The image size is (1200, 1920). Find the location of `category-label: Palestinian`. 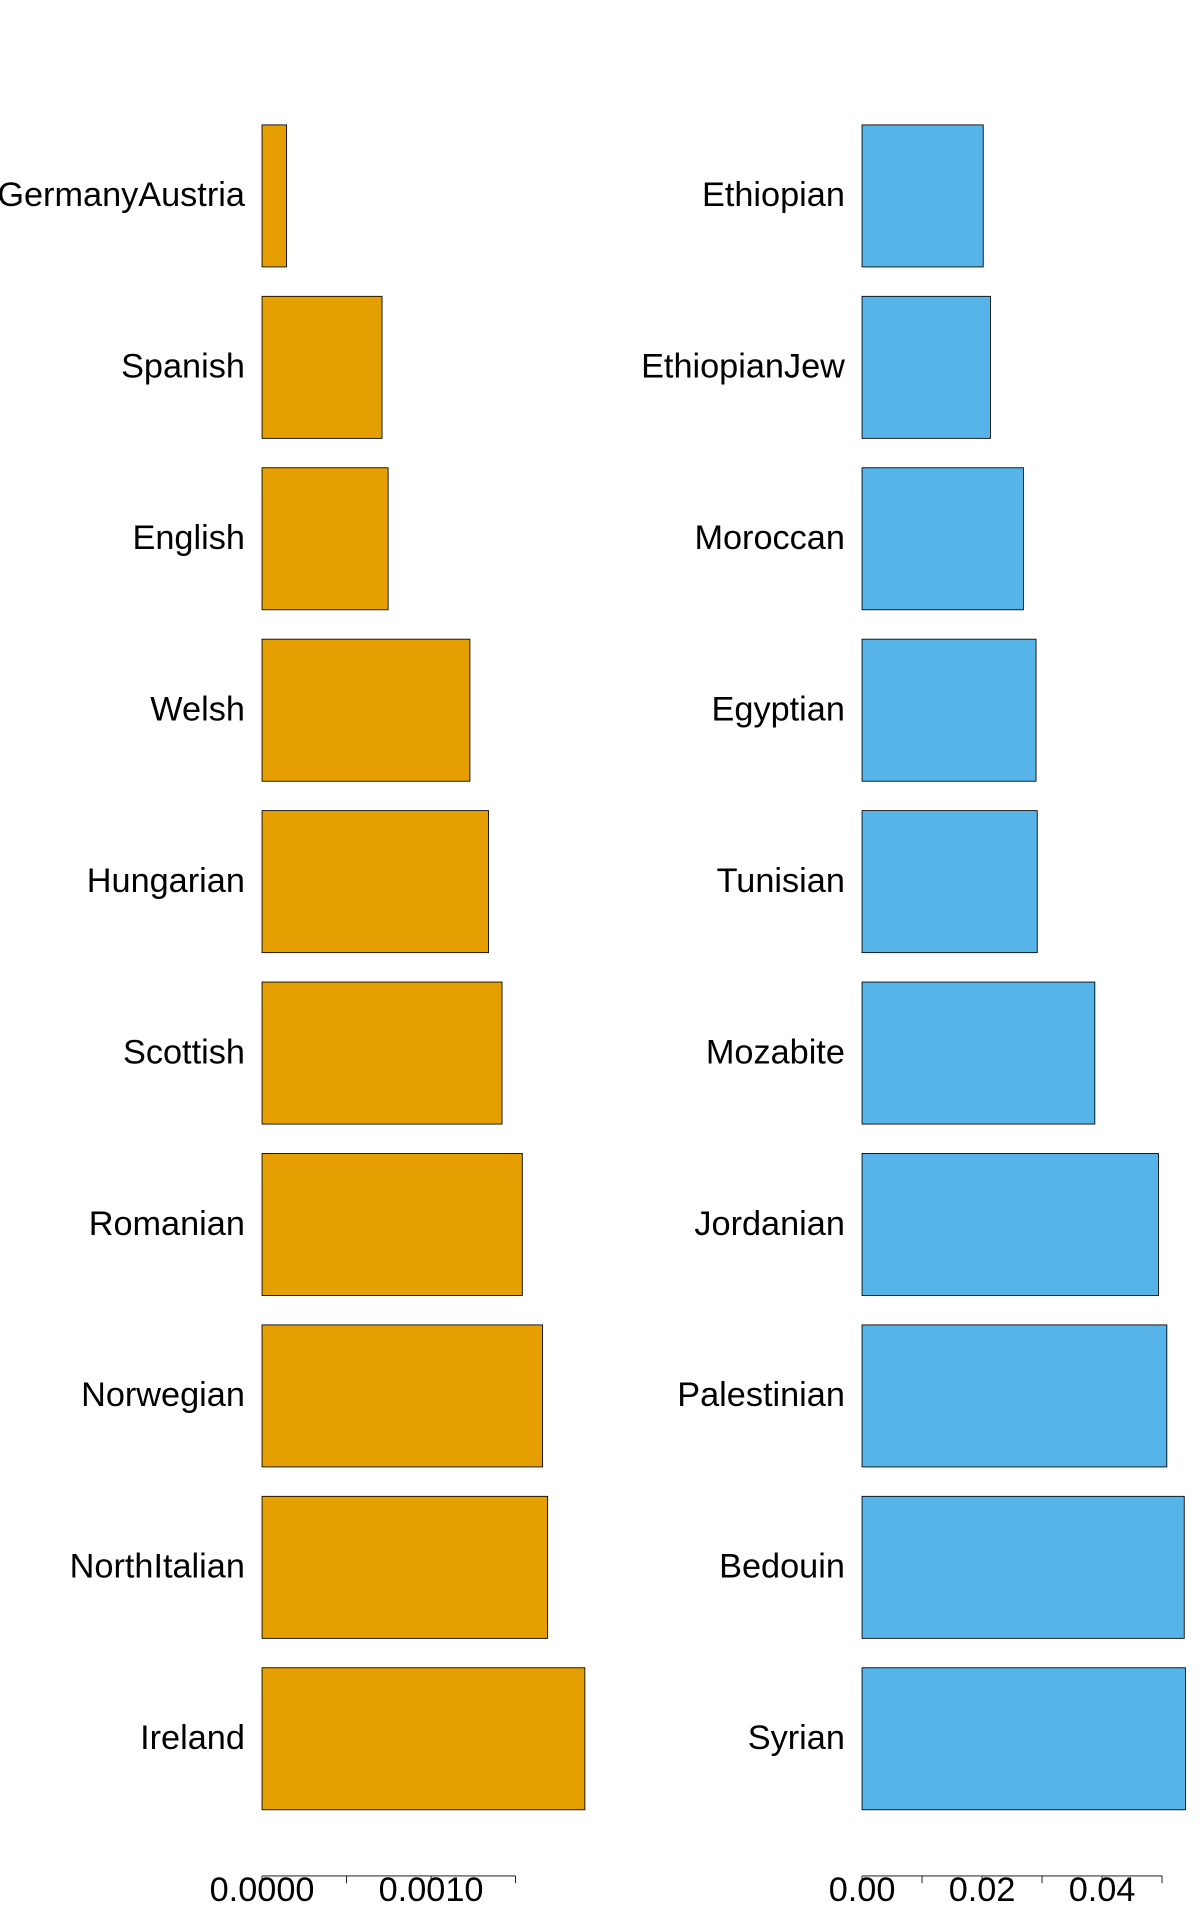

category-label: Palestinian is located at coordinates (761, 1395).